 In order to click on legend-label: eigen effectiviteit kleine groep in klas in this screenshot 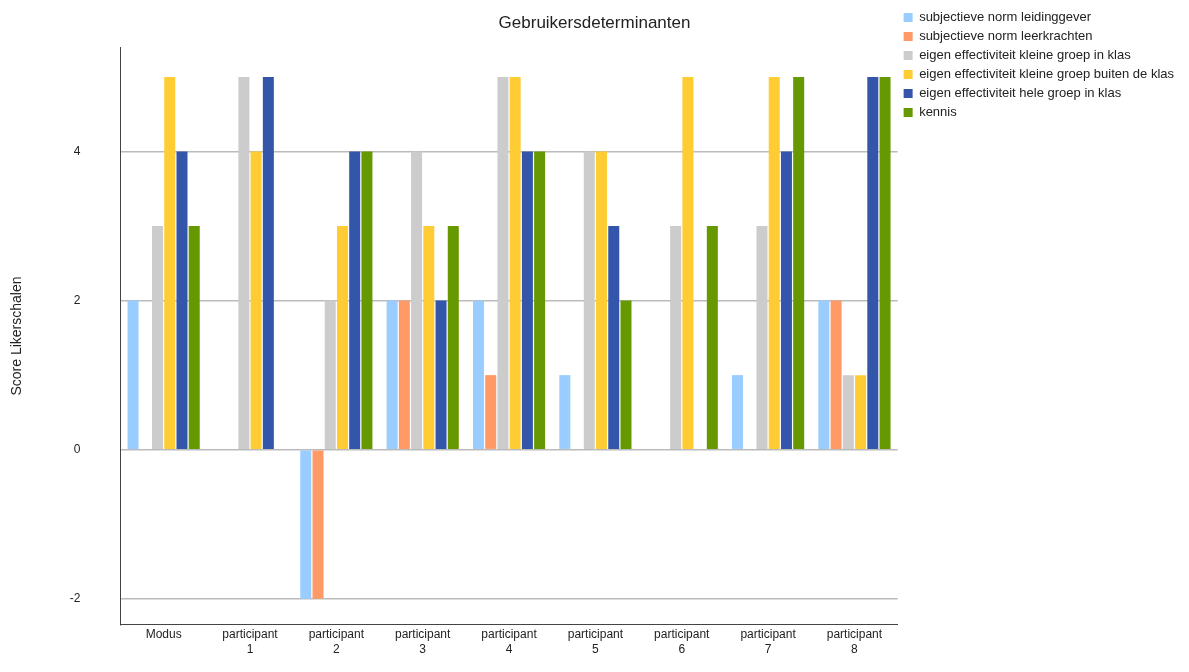, I will do `click(1025, 55)`.